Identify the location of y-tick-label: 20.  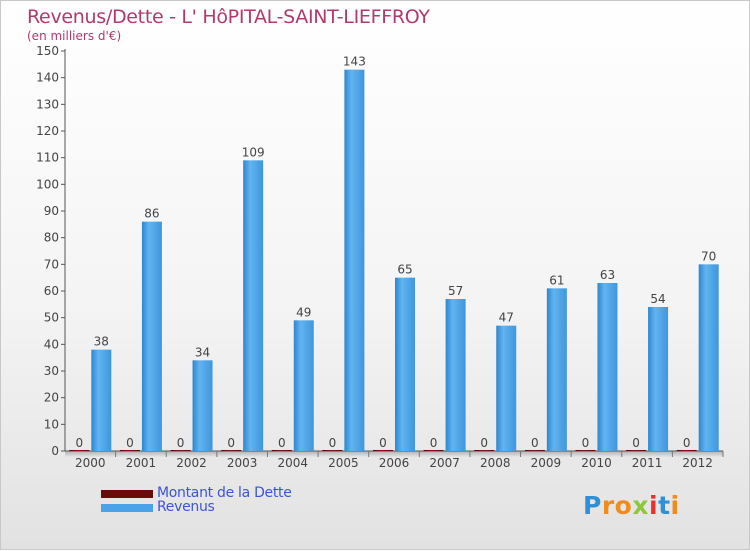
(51, 398).